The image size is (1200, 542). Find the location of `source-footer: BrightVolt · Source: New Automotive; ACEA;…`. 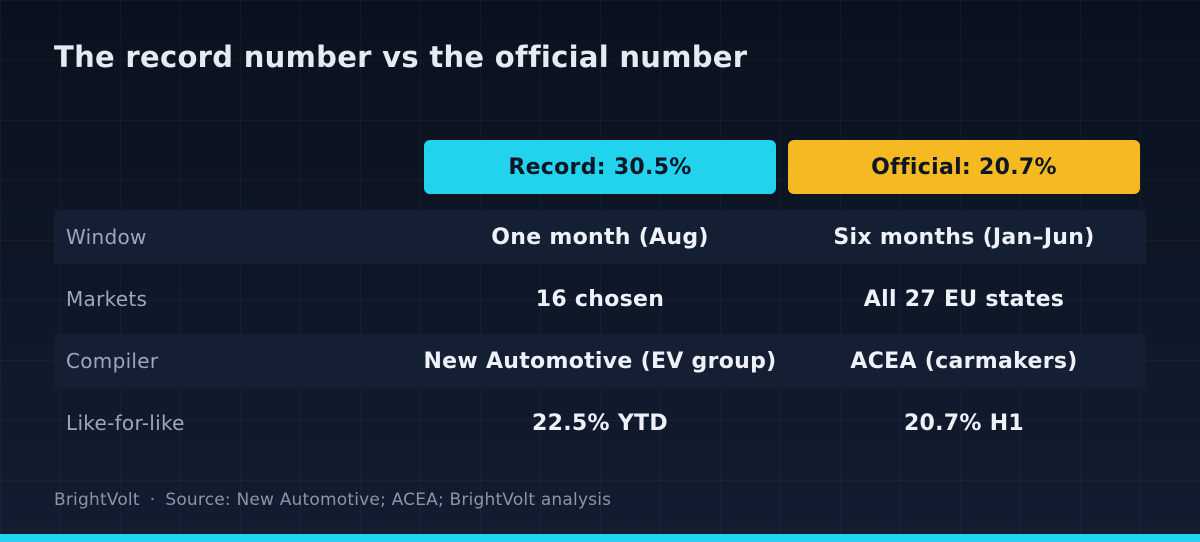

source-footer: BrightVolt · Source: New Automotive; ACEA;… is located at coordinates (332, 500).